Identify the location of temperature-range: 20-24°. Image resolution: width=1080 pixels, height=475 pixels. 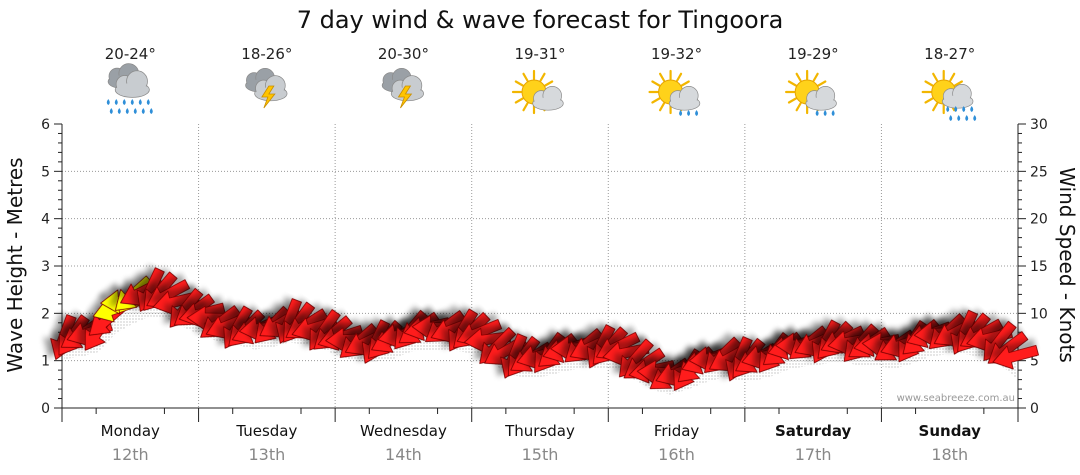
(130, 54).